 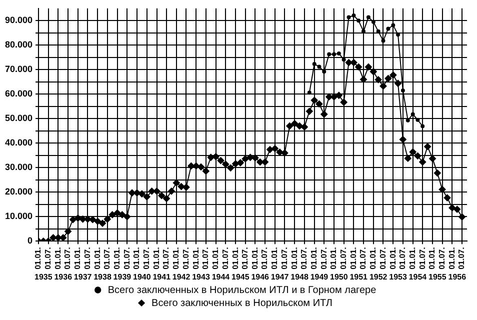 What do you see at coordinates (18, 191) in the screenshot?
I see `y-tick-label: 20.000` at bounding box center [18, 191].